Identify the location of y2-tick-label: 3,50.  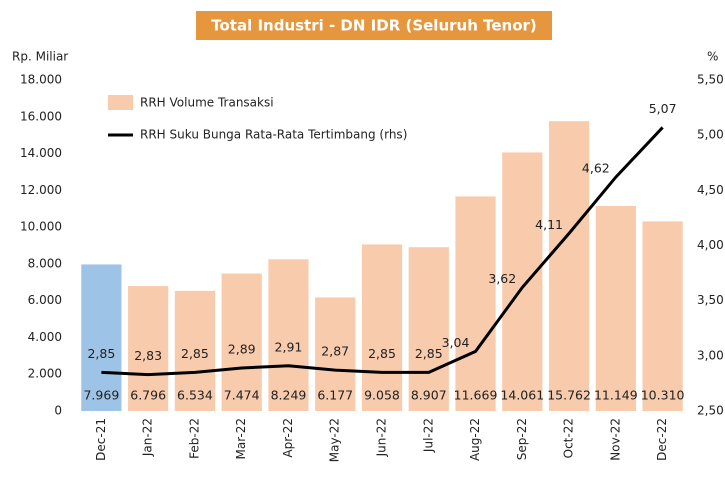
(710, 300).